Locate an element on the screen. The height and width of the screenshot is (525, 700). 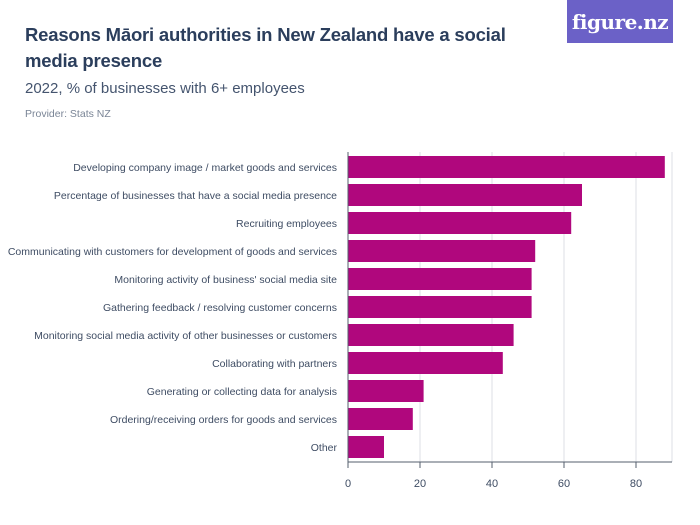
provider-credit: Provider: Stats NZ is located at coordinates (68, 114).